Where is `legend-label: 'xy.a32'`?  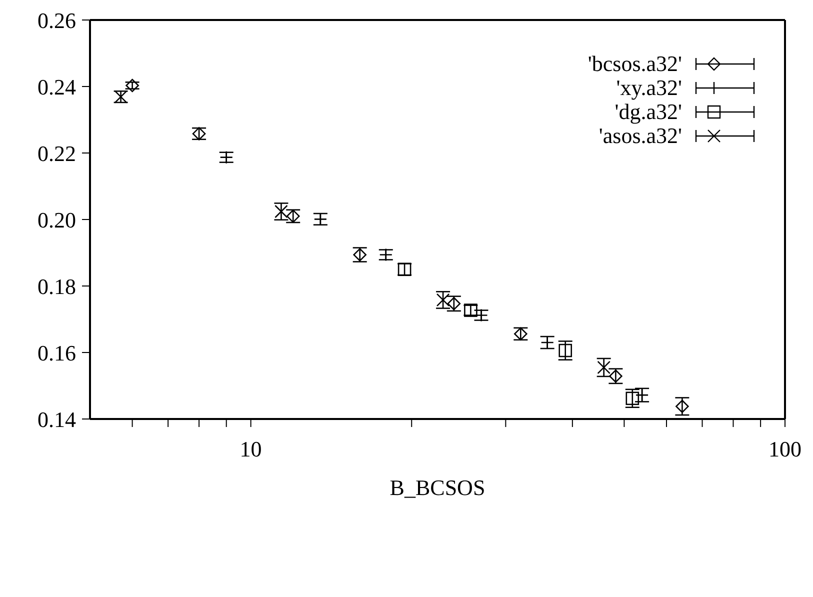
legend-label: 'xy.a32' is located at coordinates (649, 88).